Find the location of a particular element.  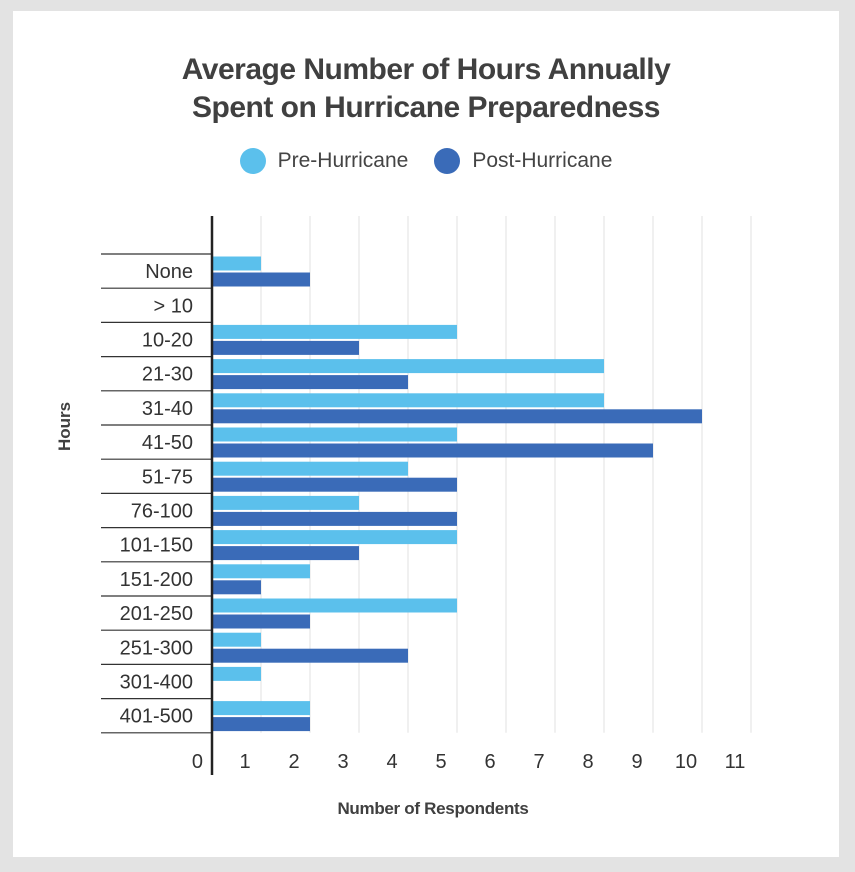

x-tick-label: 2 is located at coordinates (293, 762).